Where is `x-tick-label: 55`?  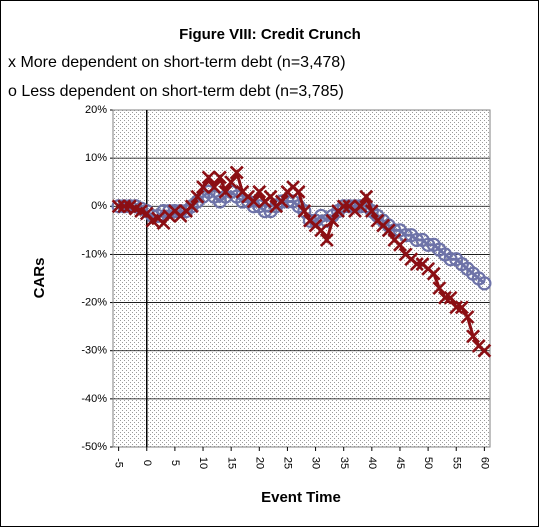
x-tick-label: 55 is located at coordinates (456, 463).